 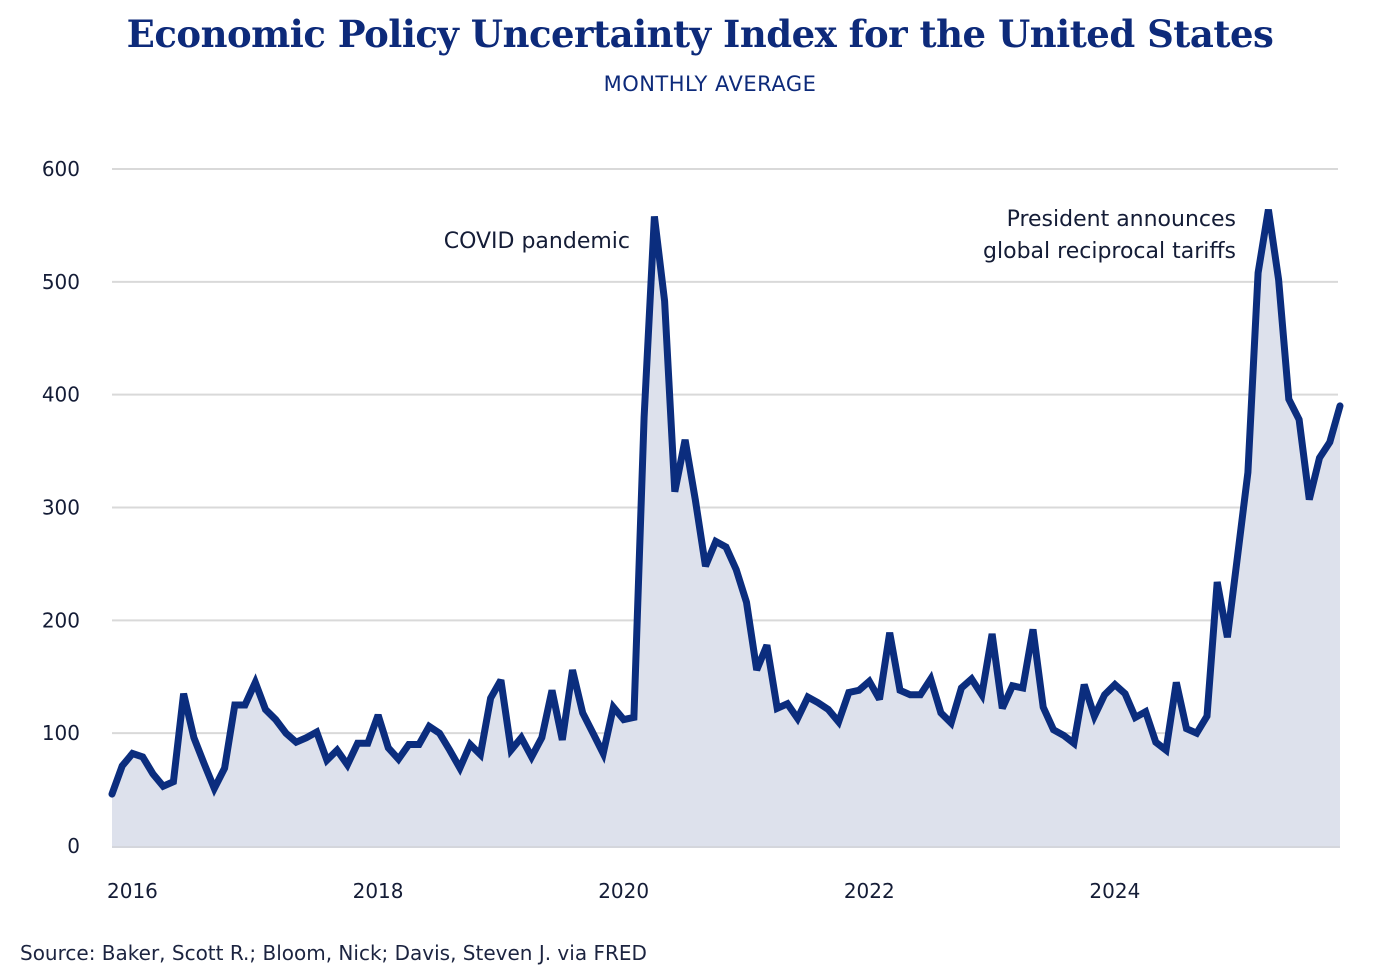 What do you see at coordinates (710, 84) in the screenshot?
I see `chart-subtitle: MONTHLY AVERAGE` at bounding box center [710, 84].